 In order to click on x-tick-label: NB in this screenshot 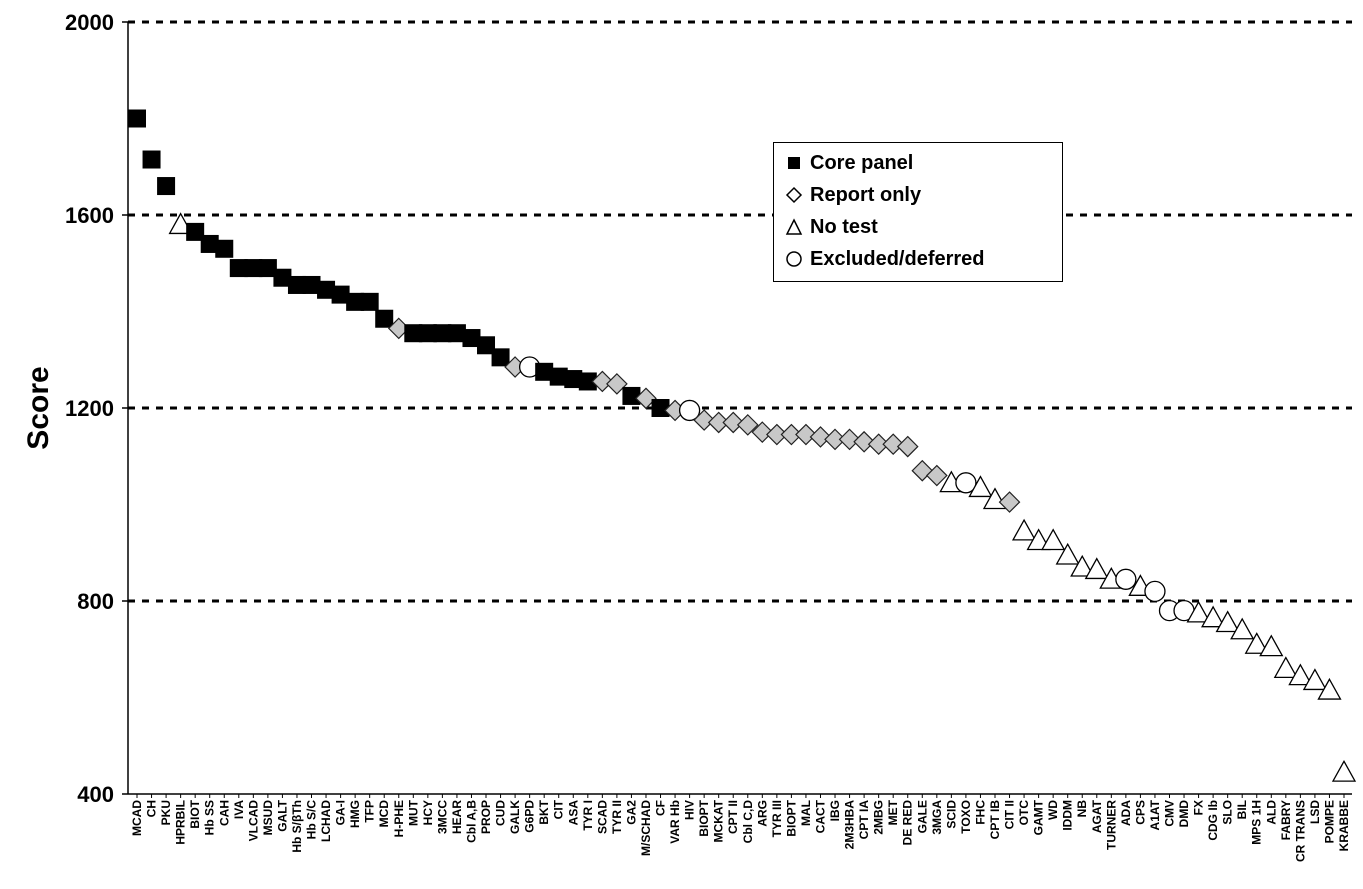, I will do `click(1082, 809)`.